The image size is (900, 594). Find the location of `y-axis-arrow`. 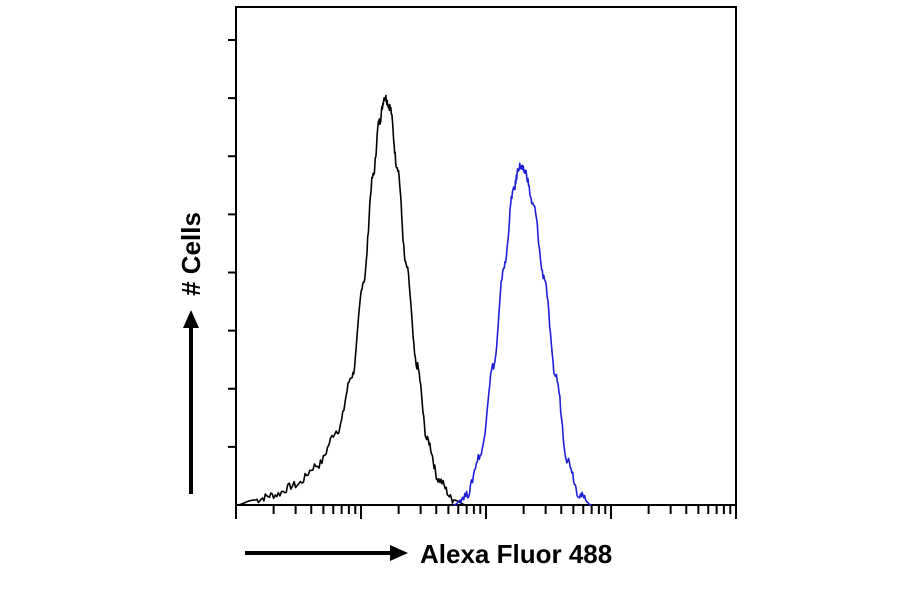

y-axis-arrow is located at coordinates (191, 402).